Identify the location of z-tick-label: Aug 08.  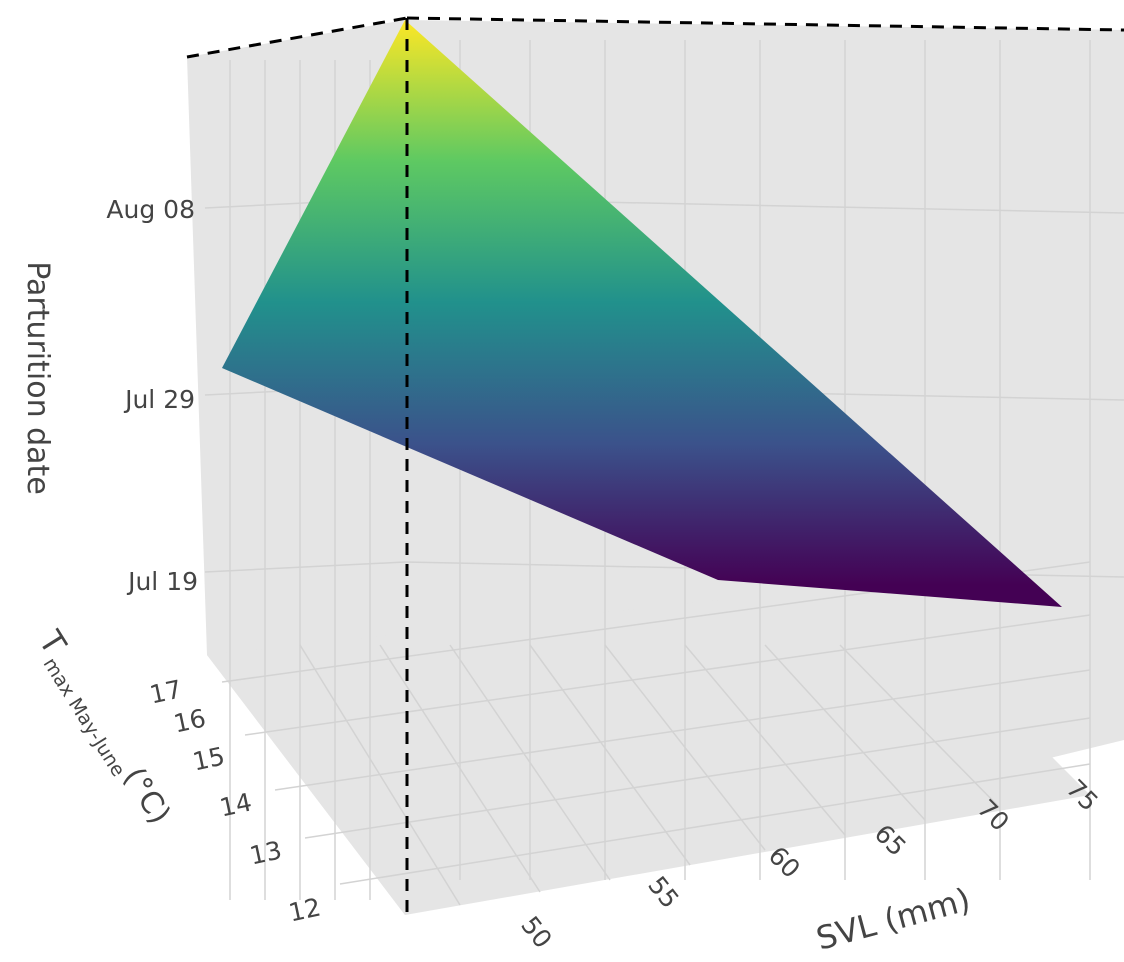
(150, 209).